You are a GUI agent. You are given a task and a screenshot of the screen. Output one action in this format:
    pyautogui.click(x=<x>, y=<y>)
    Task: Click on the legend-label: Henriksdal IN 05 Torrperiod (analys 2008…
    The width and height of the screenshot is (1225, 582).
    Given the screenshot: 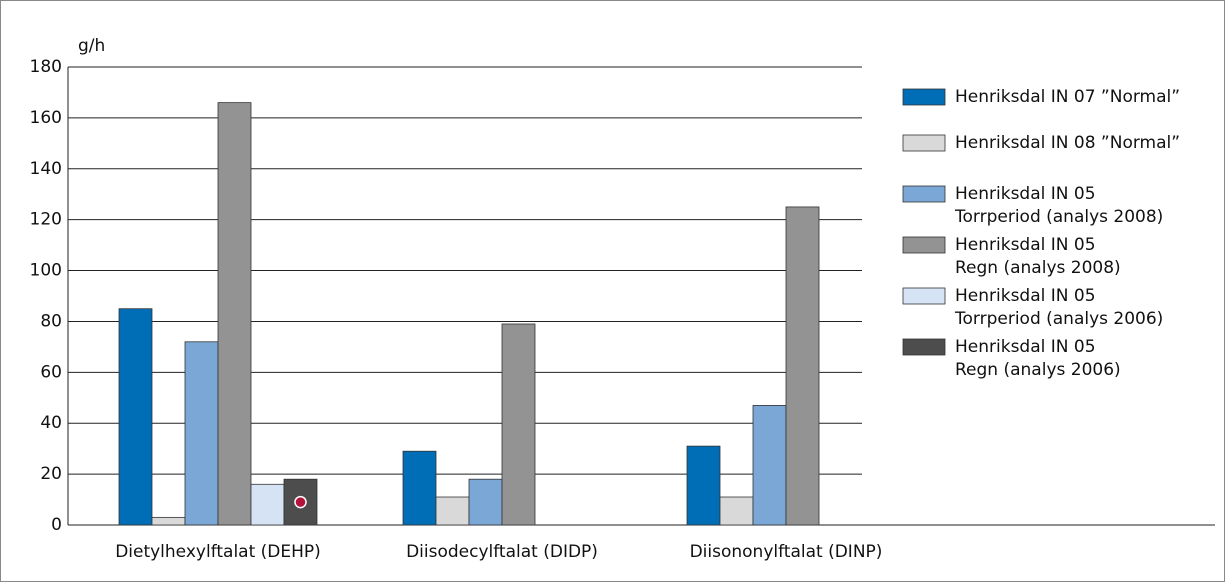 What is the action you would take?
    pyautogui.click(x=1059, y=205)
    